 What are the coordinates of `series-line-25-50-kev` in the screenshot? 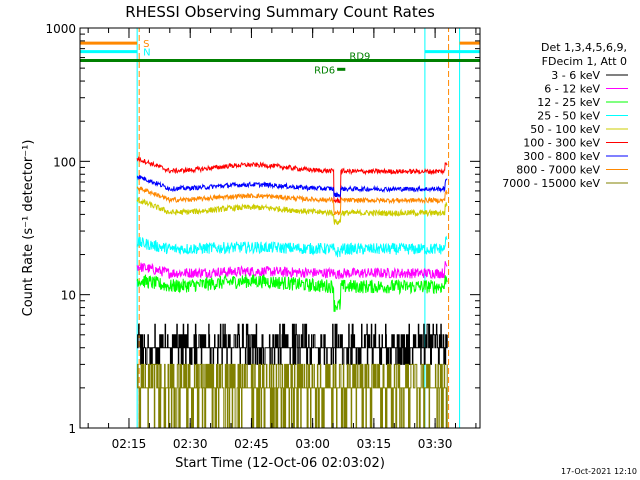 It's located at (292, 246).